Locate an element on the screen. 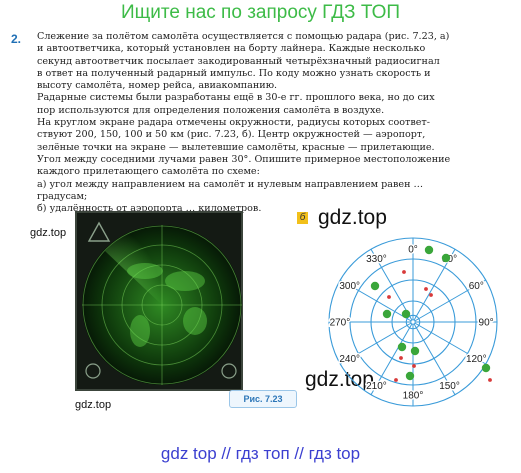  degree-label: 60° is located at coordinates (476, 286).